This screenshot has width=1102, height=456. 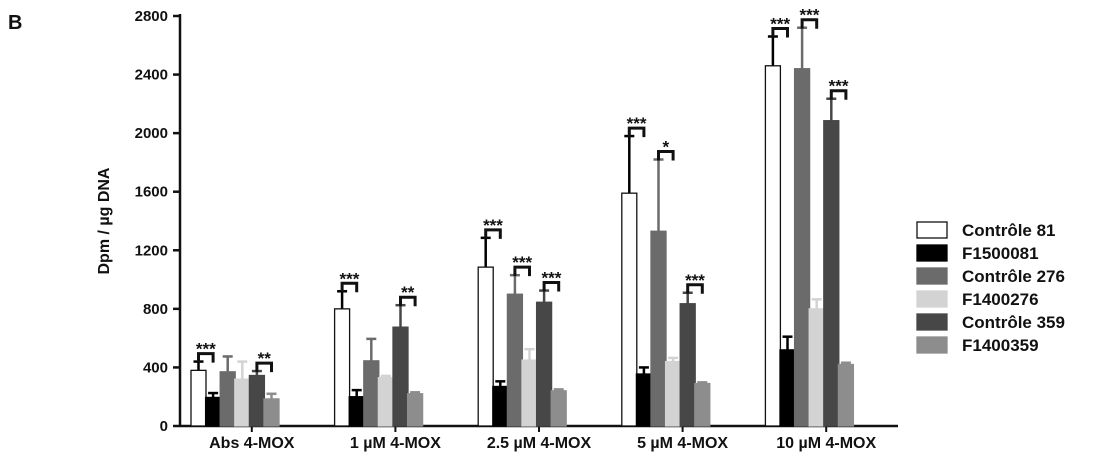 I want to click on y-tick-label: 1200, so click(x=151, y=250).